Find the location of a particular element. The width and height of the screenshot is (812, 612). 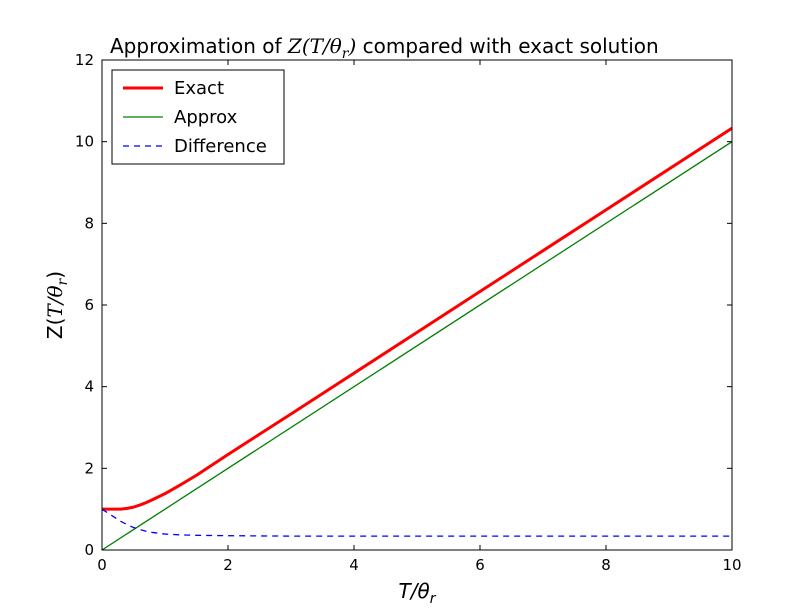

y-tick-label: 4 is located at coordinates (89, 387).